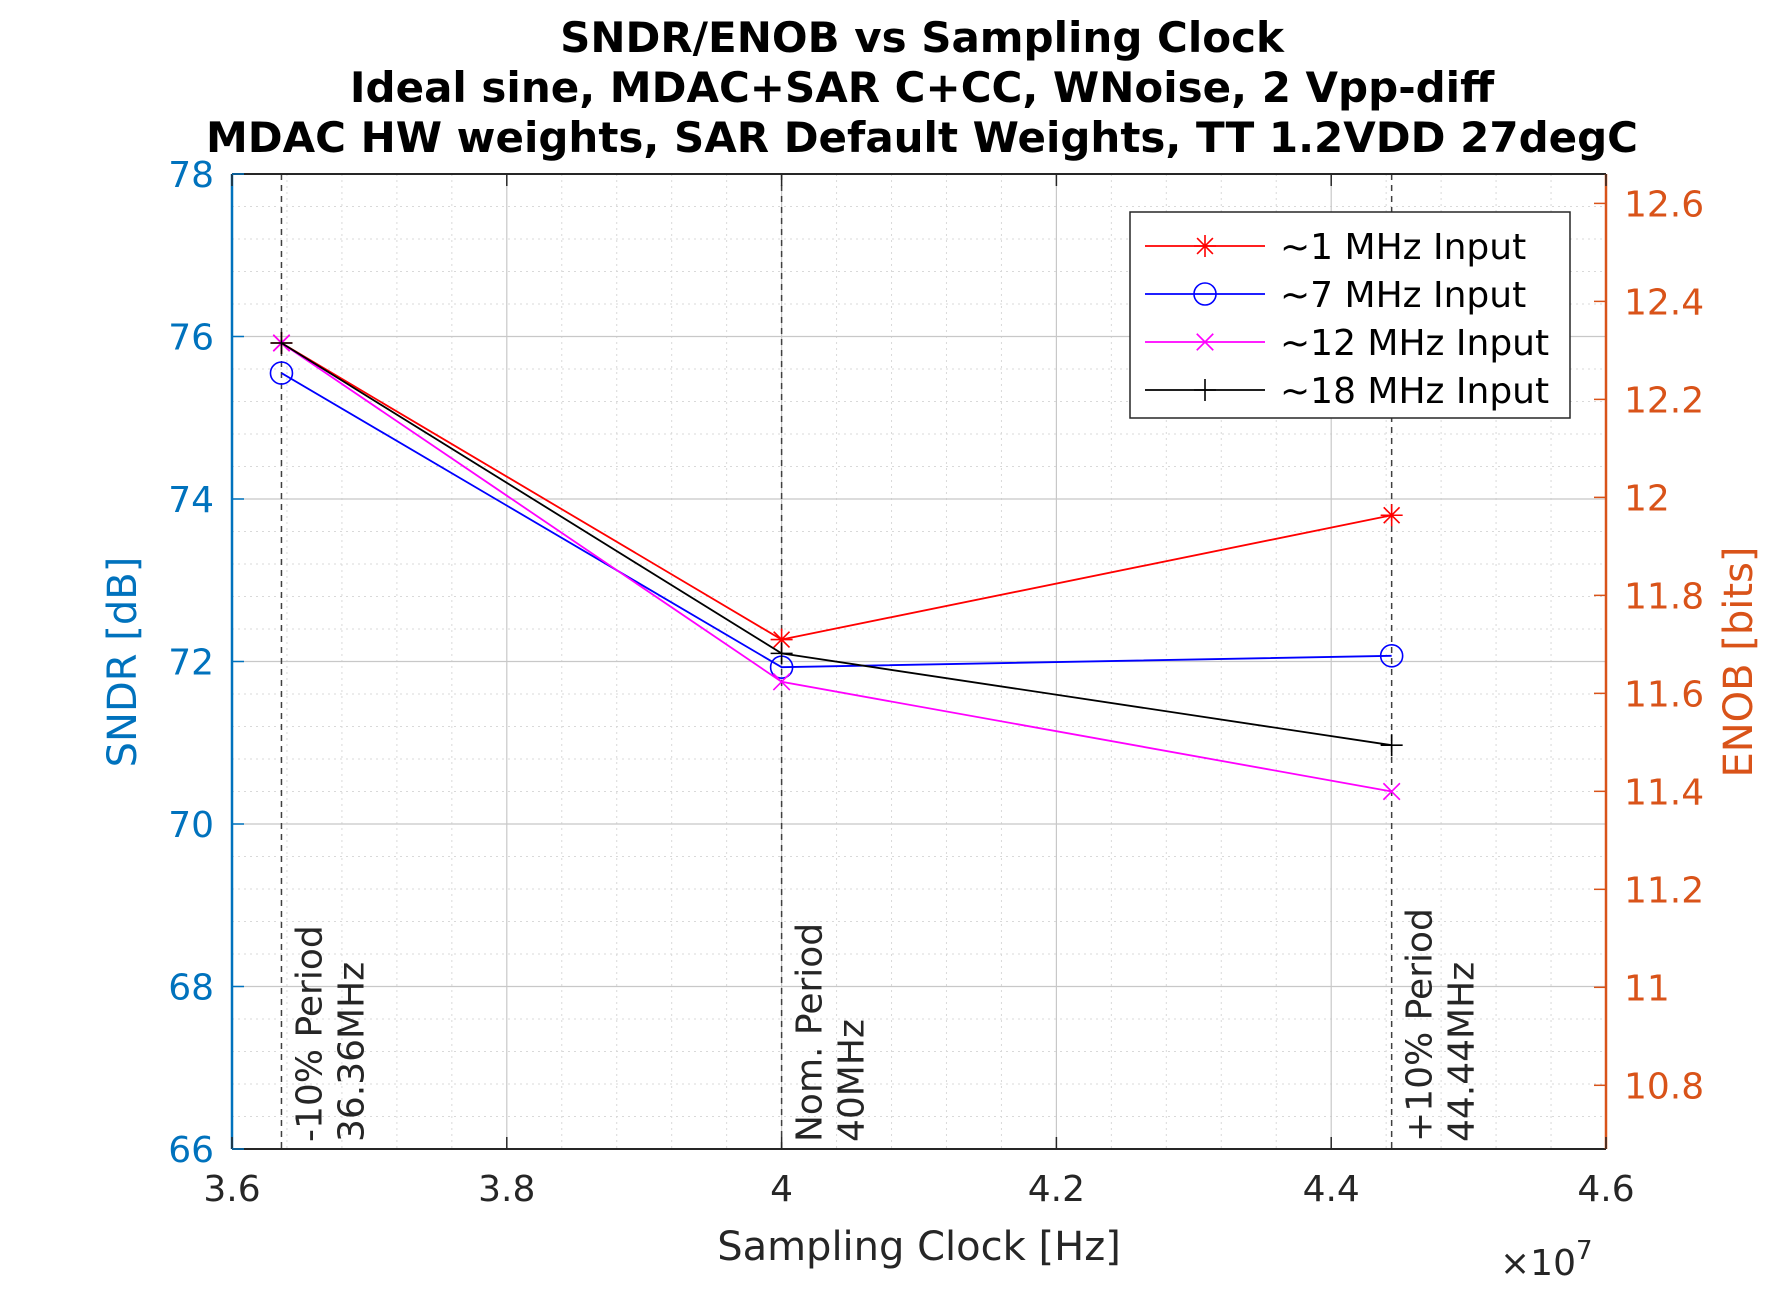 The width and height of the screenshot is (1781, 1291). What do you see at coordinates (1664, 890) in the screenshot?
I see `y-tick-label-right: 11.2` at bounding box center [1664, 890].